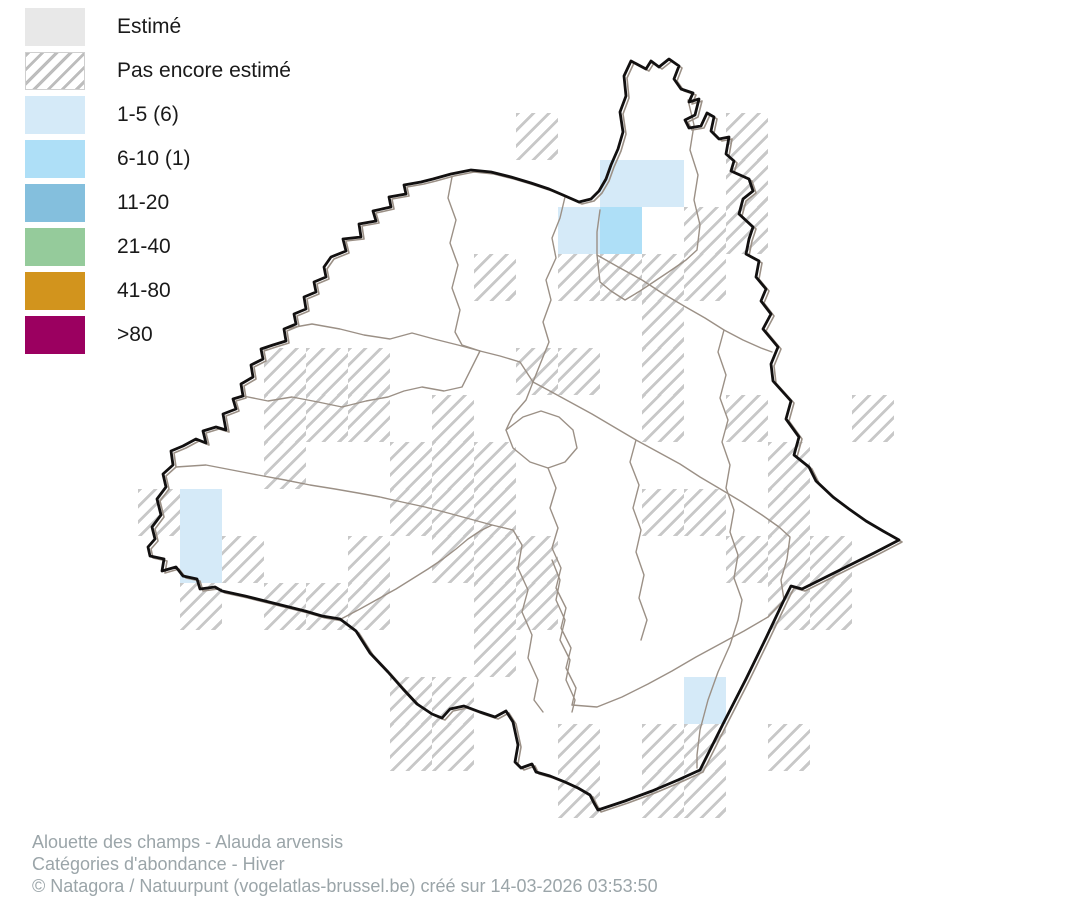 This screenshot has height=900, width=1074. I want to click on legend-swatch-not-estimated, so click(55, 71).